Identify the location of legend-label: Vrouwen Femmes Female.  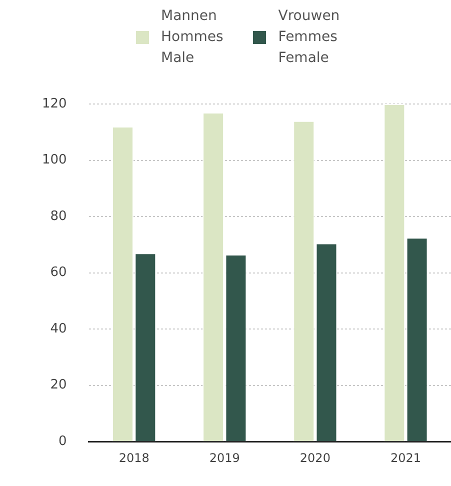
(309, 37).